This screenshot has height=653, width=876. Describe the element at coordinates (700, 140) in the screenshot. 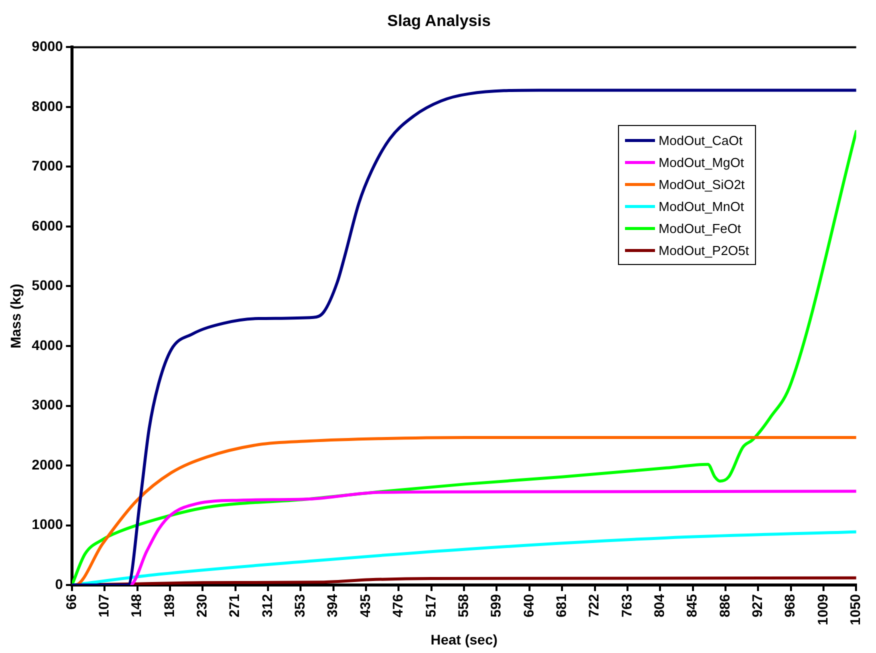

I see `legend-label: ModOut_CaOt` at that location.